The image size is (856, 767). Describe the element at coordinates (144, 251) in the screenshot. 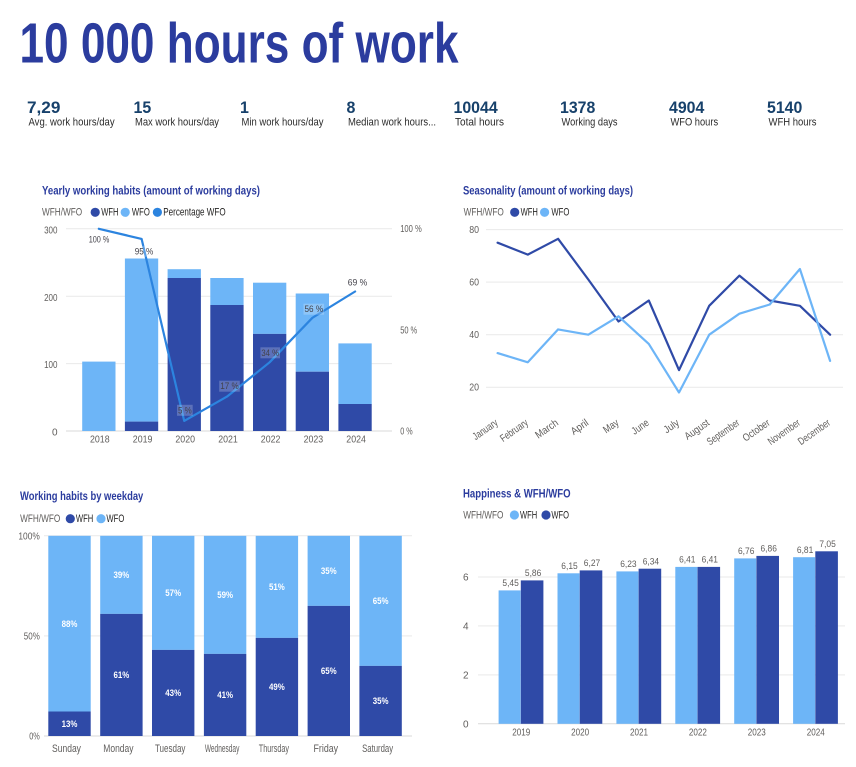

I see `svg-text: 95 %` at that location.